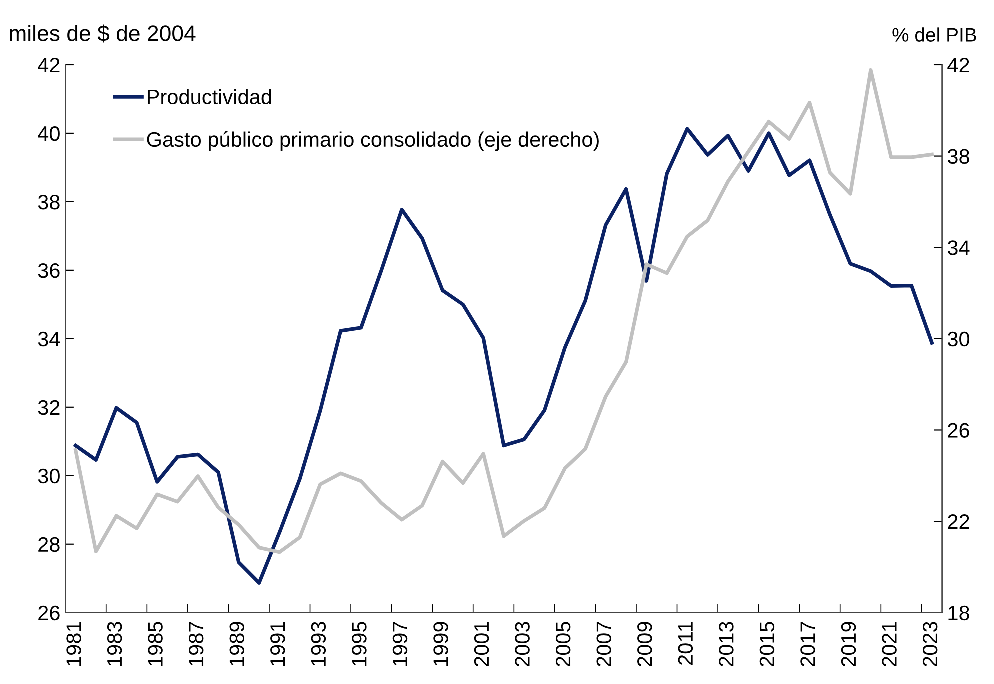 This screenshot has width=994, height=684. I want to click on x-tick-label: 1995, so click(359, 644).